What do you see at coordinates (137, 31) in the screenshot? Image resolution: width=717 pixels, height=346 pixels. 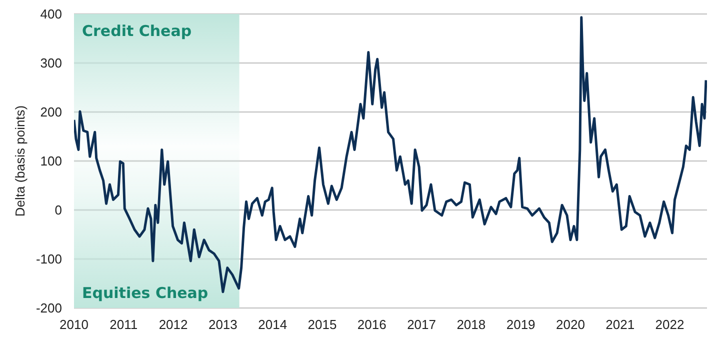 I see `annotation: Credit Cheap` at bounding box center [137, 31].